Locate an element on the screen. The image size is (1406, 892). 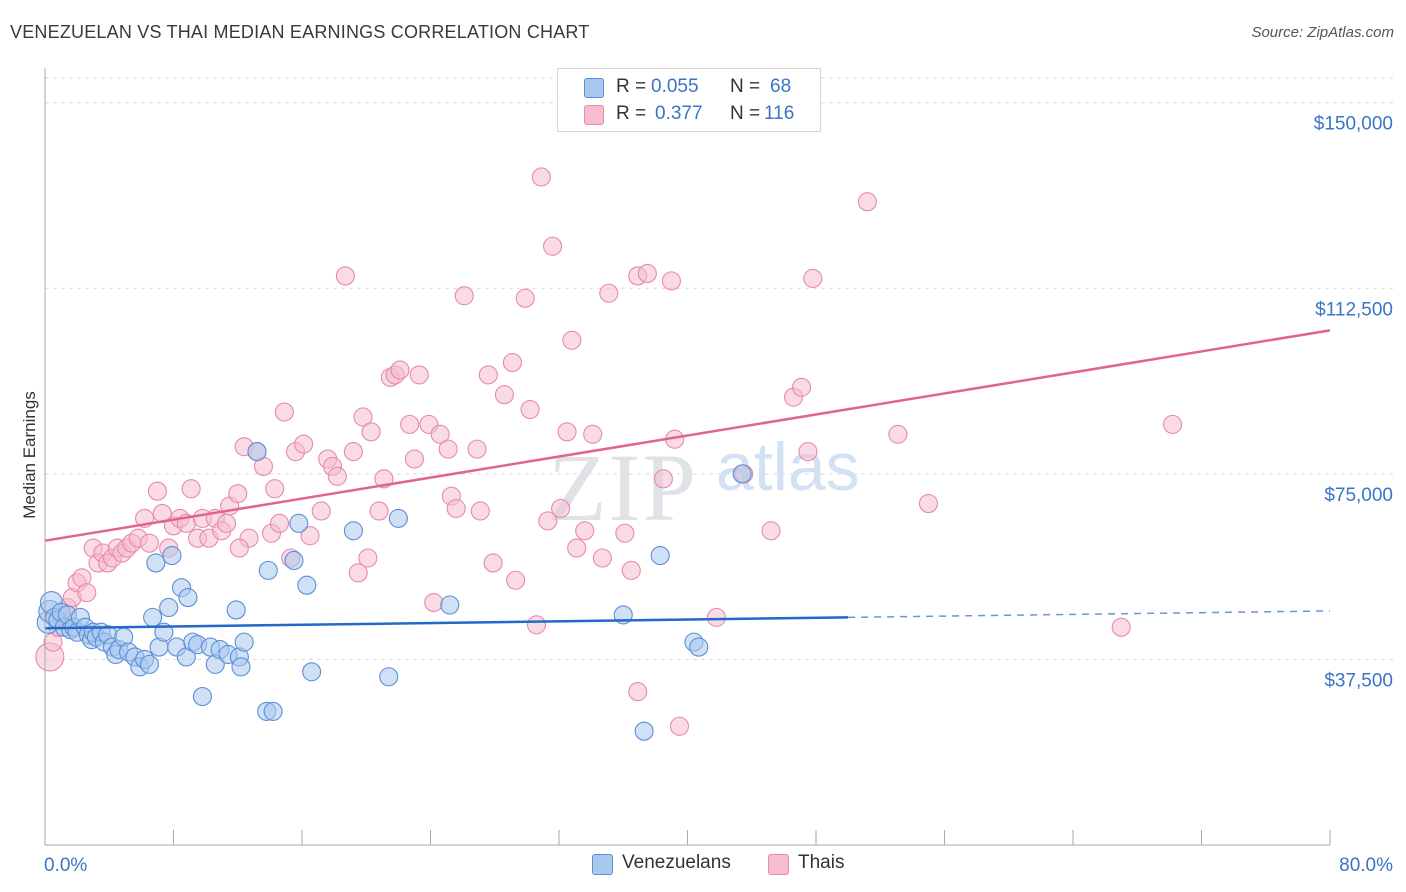
legend-swatch-thais is located at coordinates (594, 115).